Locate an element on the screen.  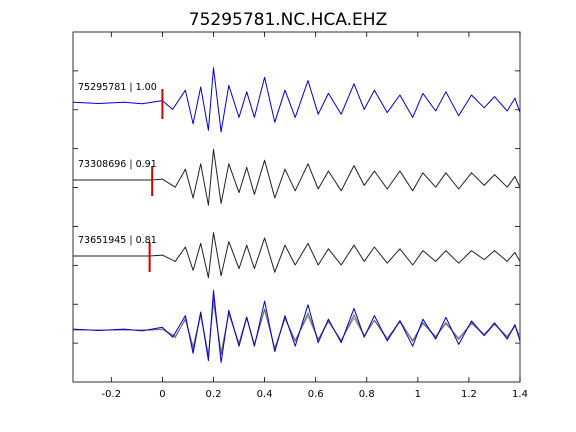
x-tick-labels: -0.2 0 0.2 0.4 0.6 0.8 1 1.2 1.4 is located at coordinates (315, 394).